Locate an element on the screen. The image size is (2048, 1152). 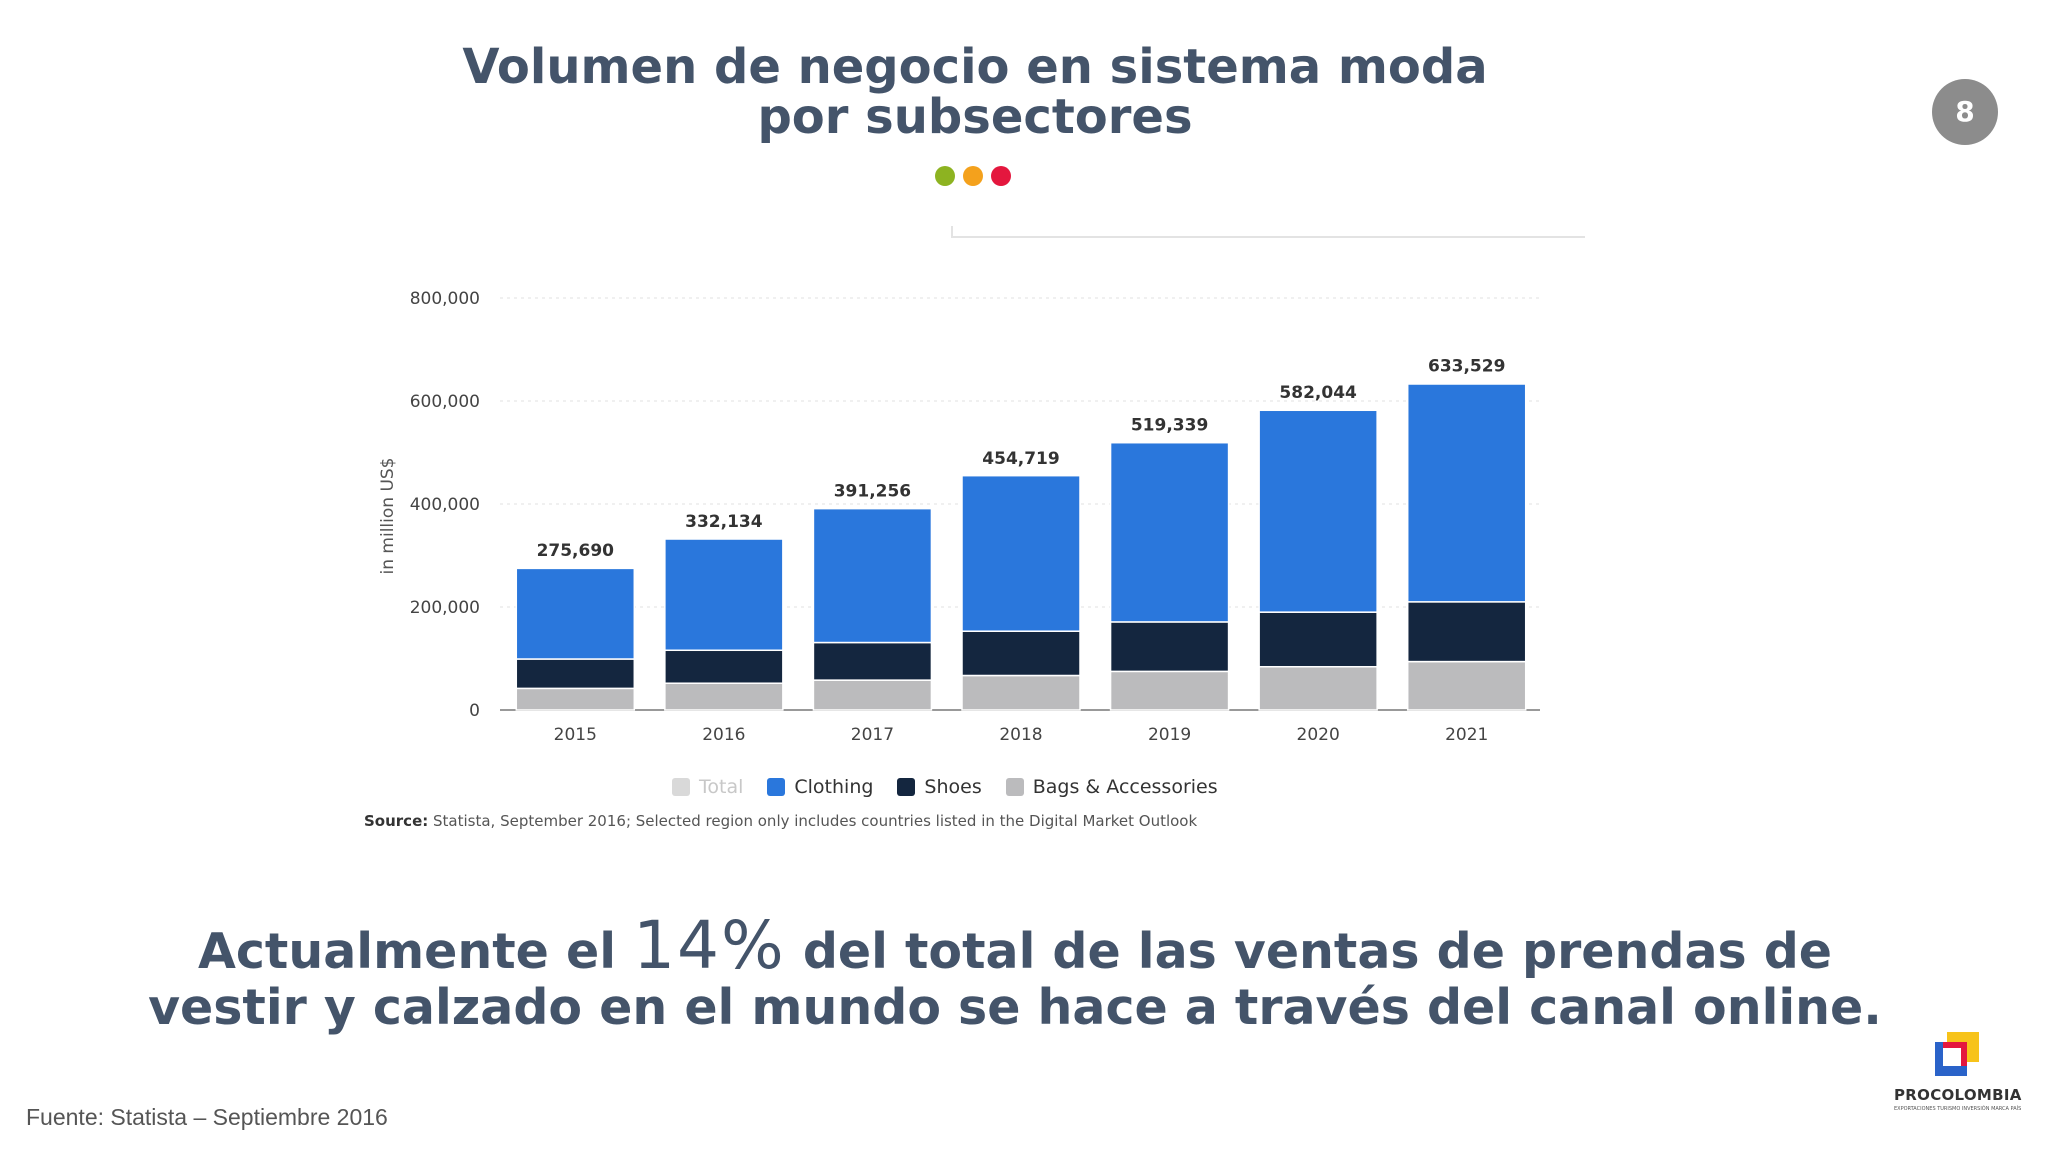
bar-total-label: 275,690 is located at coordinates (576, 551).